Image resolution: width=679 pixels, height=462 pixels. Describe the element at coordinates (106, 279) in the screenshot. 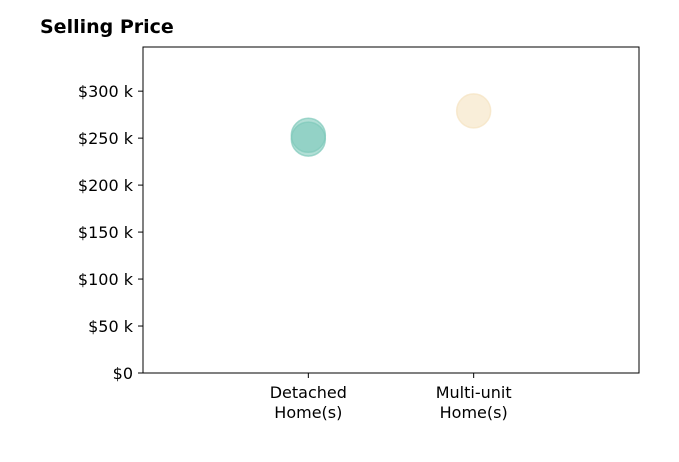

I see `y-tick-label: $100 k` at that location.